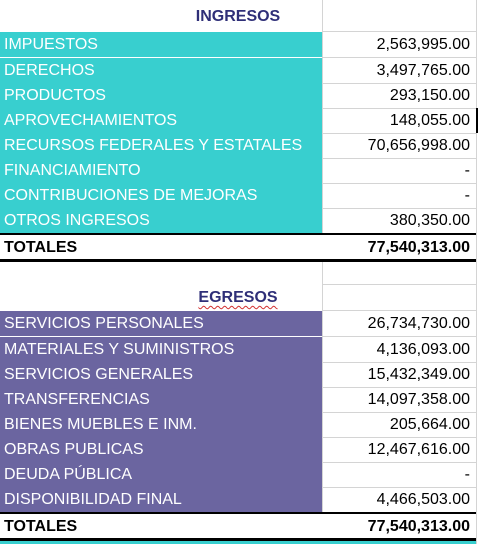  I want to click on egresos-row-label: SERVICIOS PERSONALES, so click(161, 323).